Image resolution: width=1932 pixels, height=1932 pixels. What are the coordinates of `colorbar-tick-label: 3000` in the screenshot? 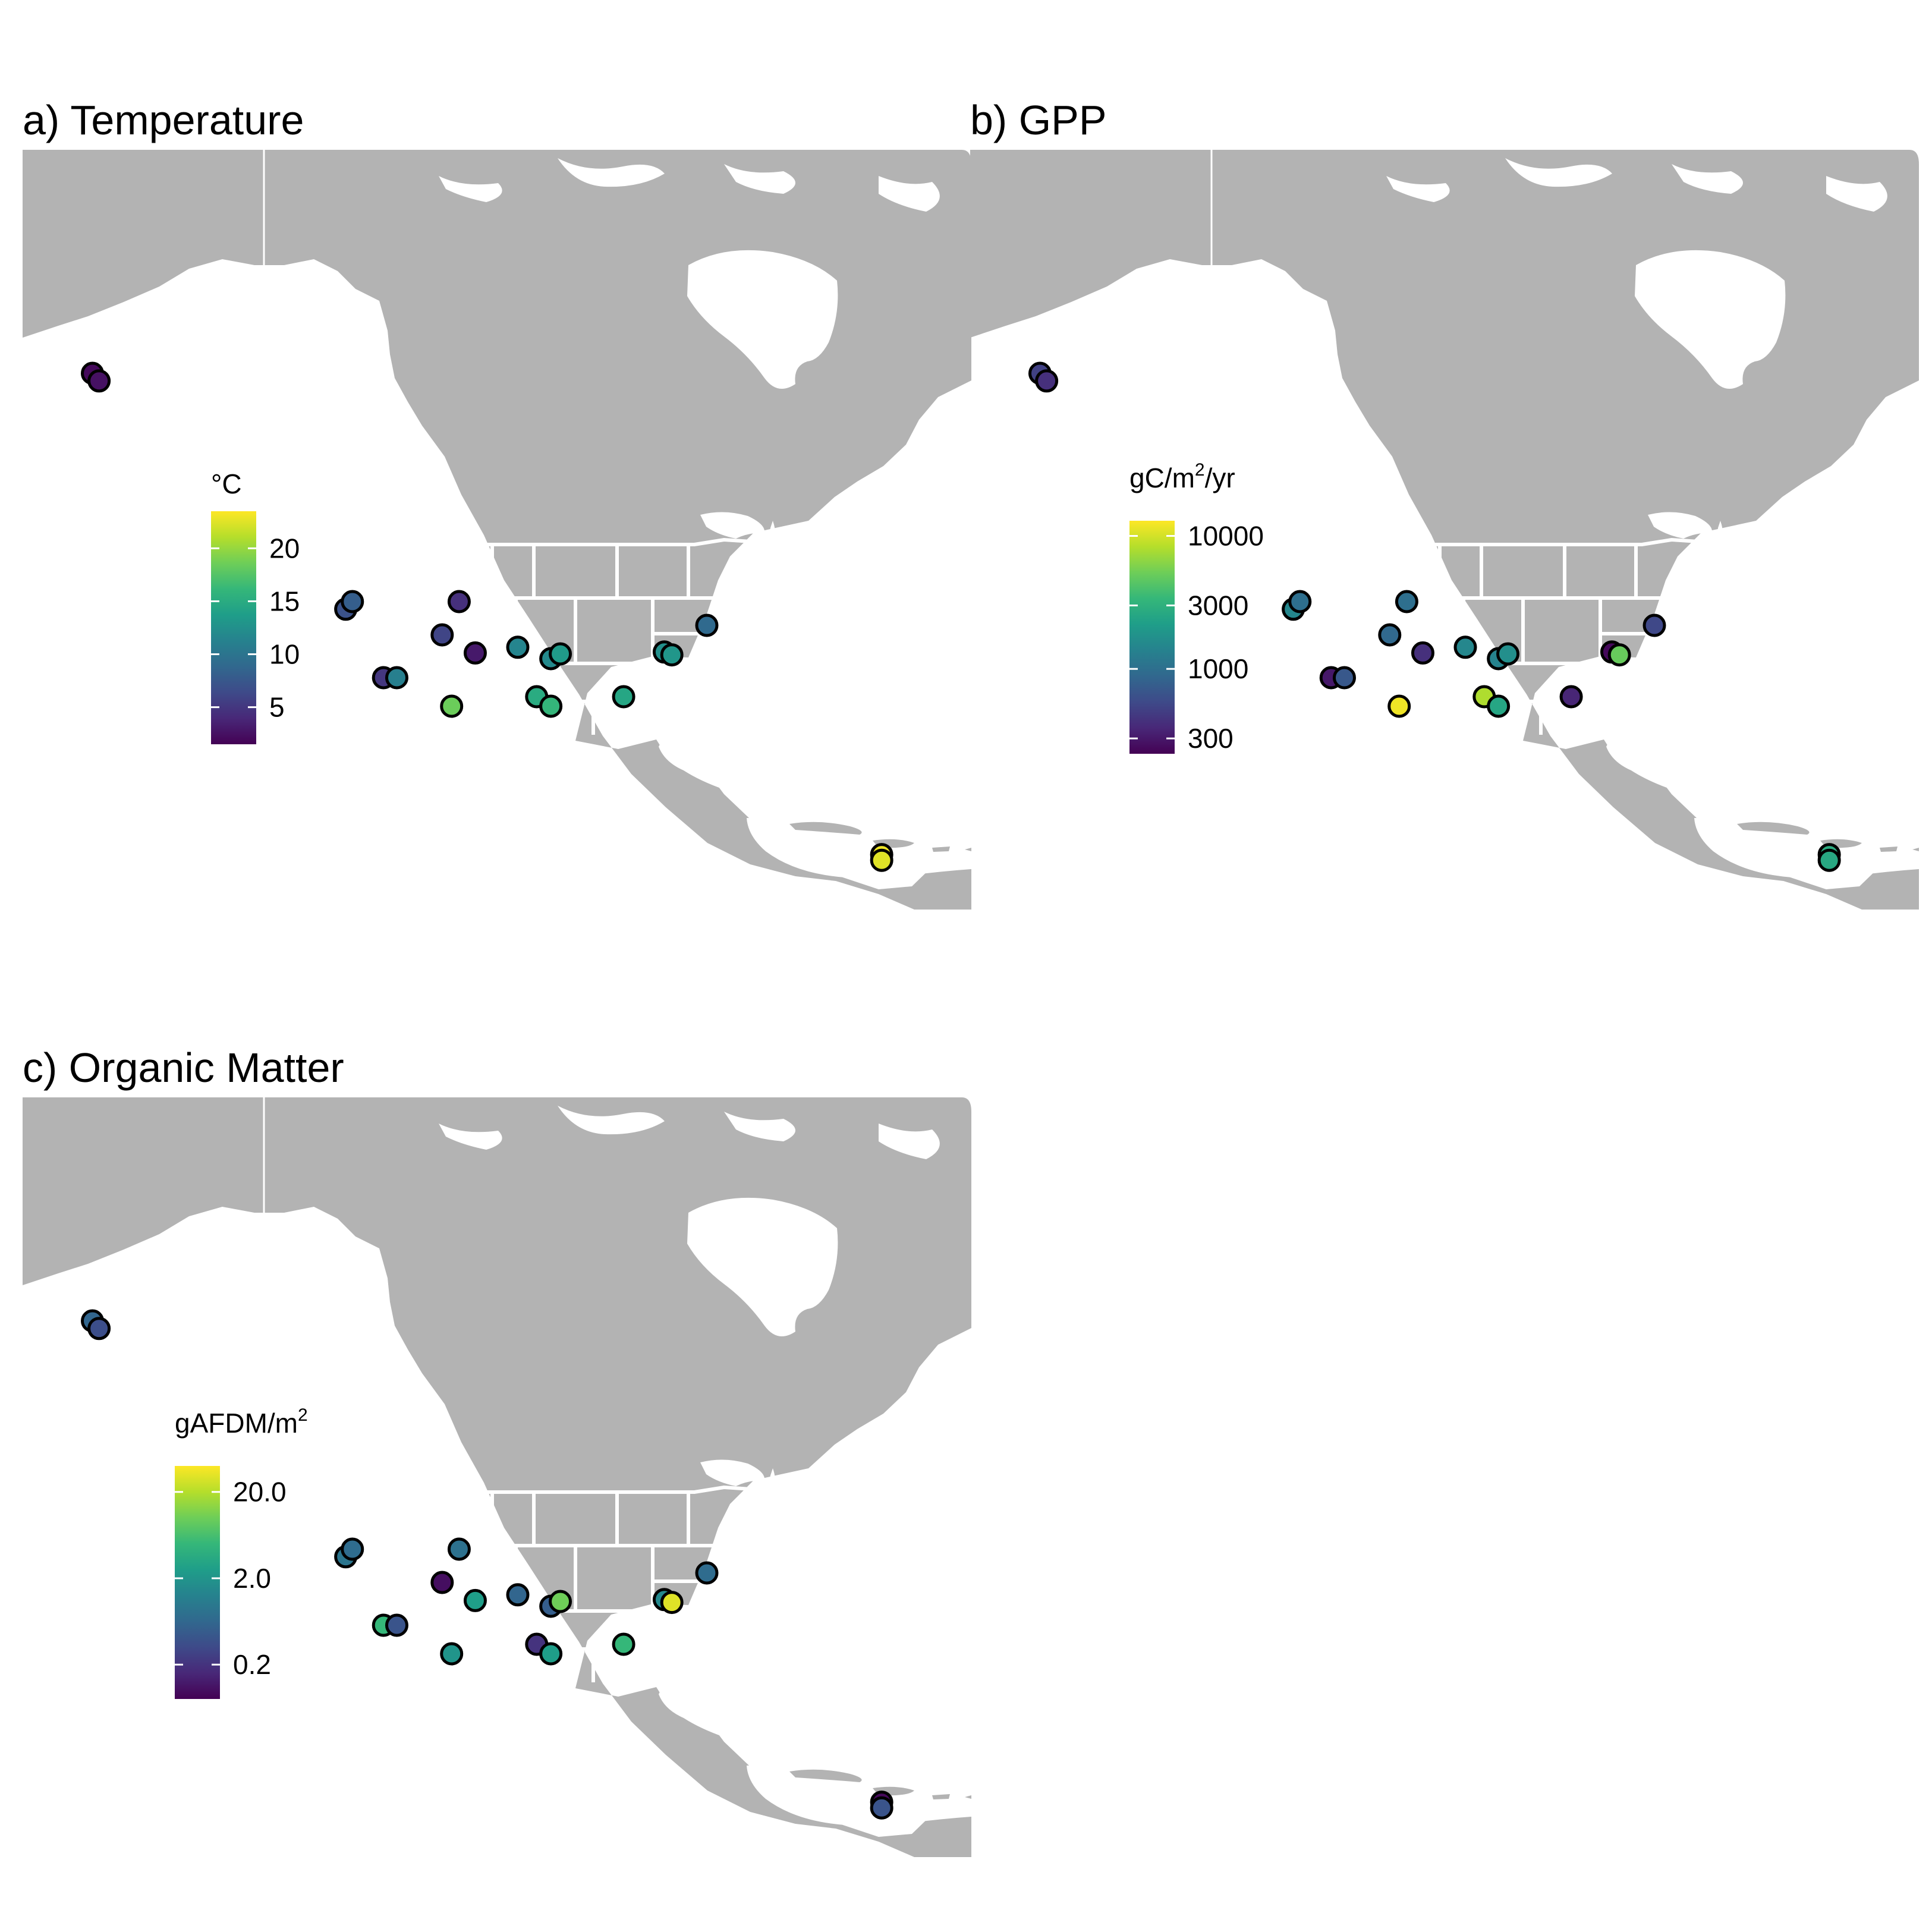 It's located at (1218, 605).